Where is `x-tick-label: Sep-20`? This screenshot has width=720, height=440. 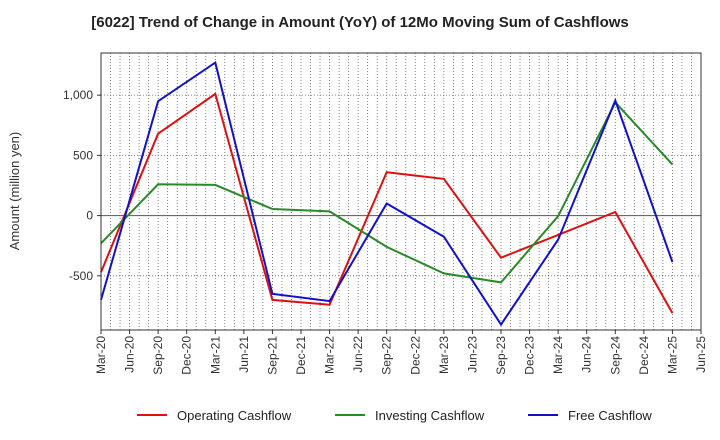 x-tick-label: Sep-20 is located at coordinates (158, 355).